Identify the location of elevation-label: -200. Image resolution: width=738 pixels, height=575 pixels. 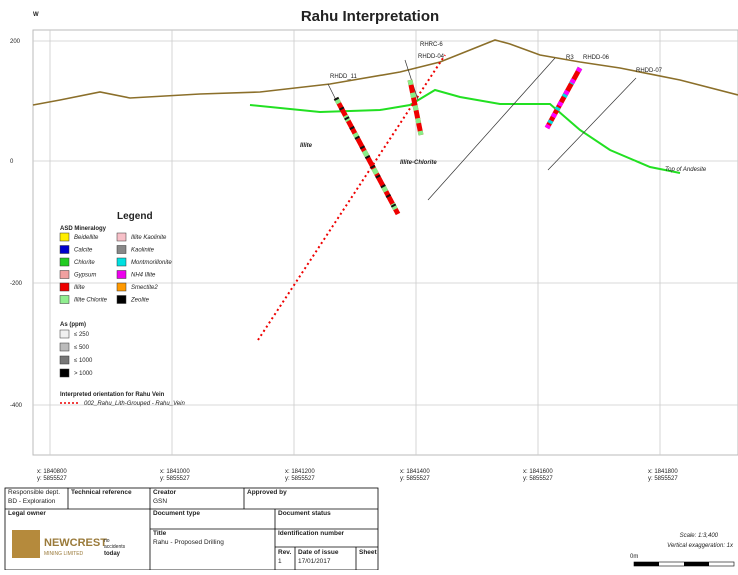
(16, 284).